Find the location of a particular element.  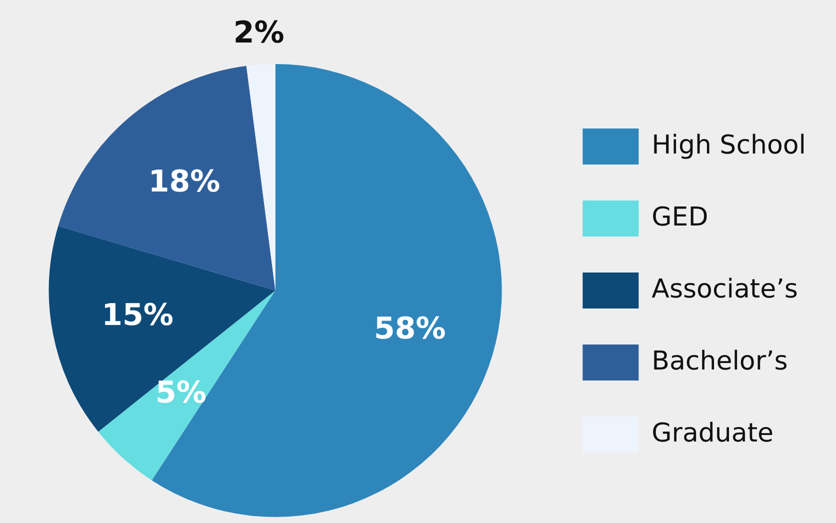

legend-label: Graduate is located at coordinates (713, 433).